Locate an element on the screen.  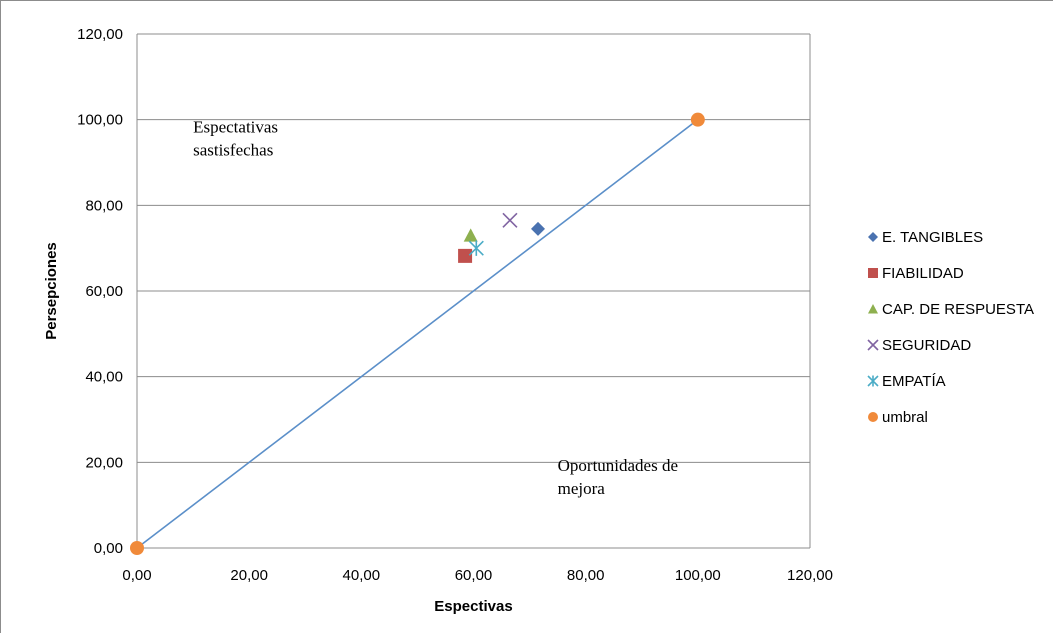
legend-label: E. TANGIBLES is located at coordinates (932, 237).